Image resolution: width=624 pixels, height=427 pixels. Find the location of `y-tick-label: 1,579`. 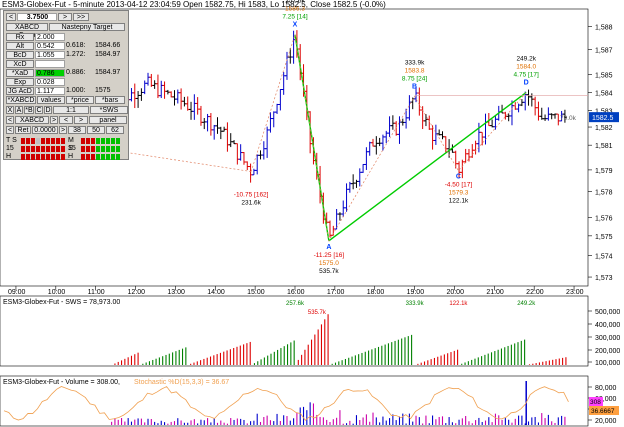

y-tick-label: 1,579 is located at coordinates (604, 171).